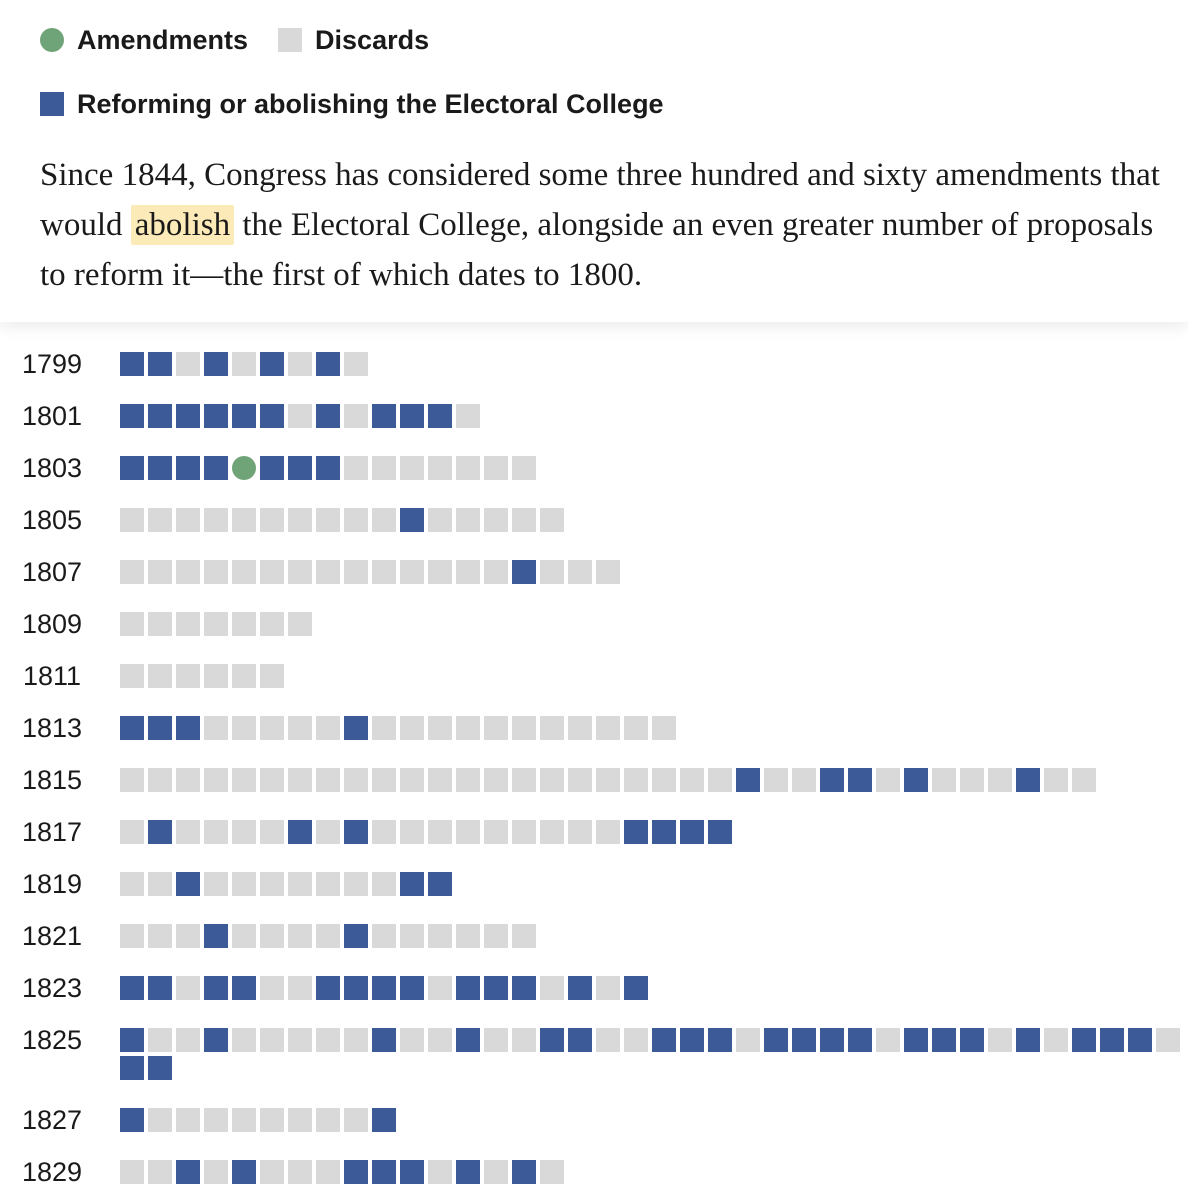  Describe the element at coordinates (144, 40) in the screenshot. I see `legend-amendments: Amendments` at that location.